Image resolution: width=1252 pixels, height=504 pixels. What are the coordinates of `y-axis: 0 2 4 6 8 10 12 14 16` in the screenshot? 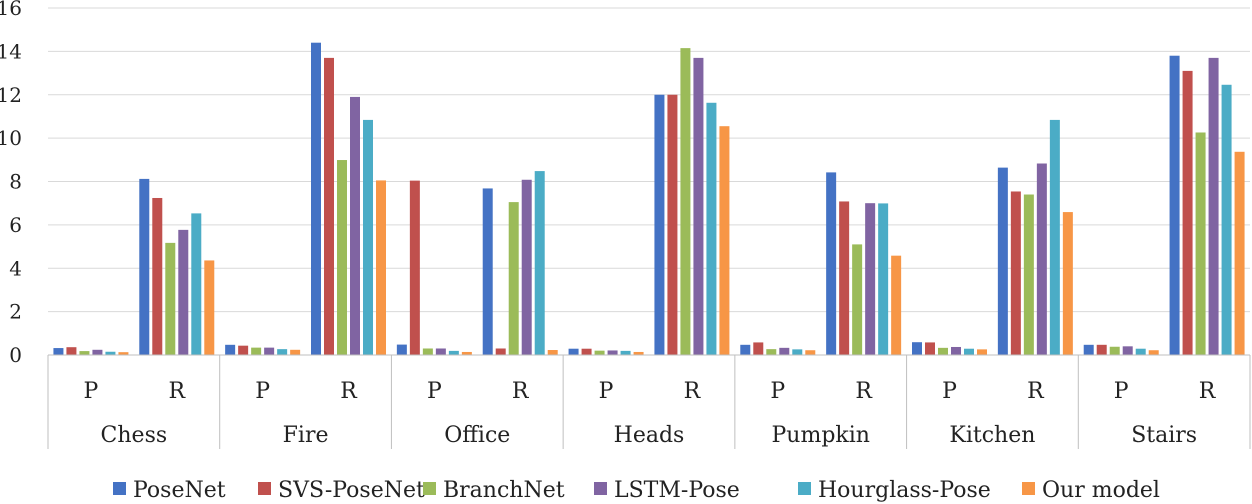 It's located at (11, 183).